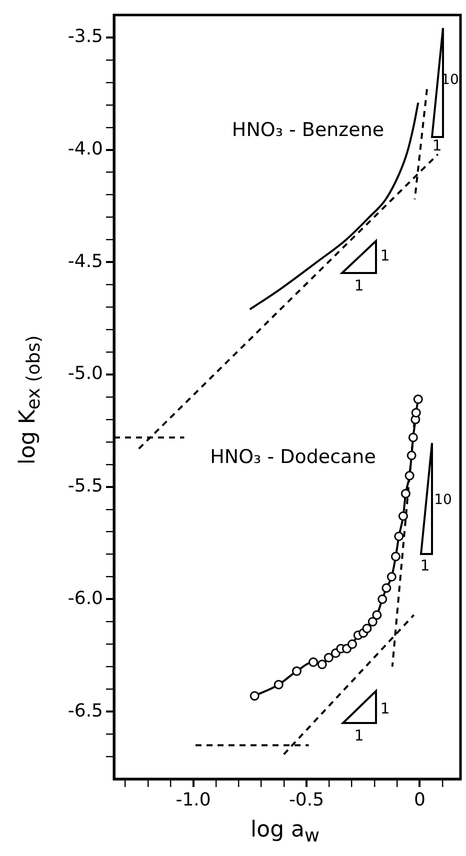 This screenshot has height=856, width=466. Describe the element at coordinates (85, 373) in the screenshot. I see `y-tick-label: -5.0` at that location.